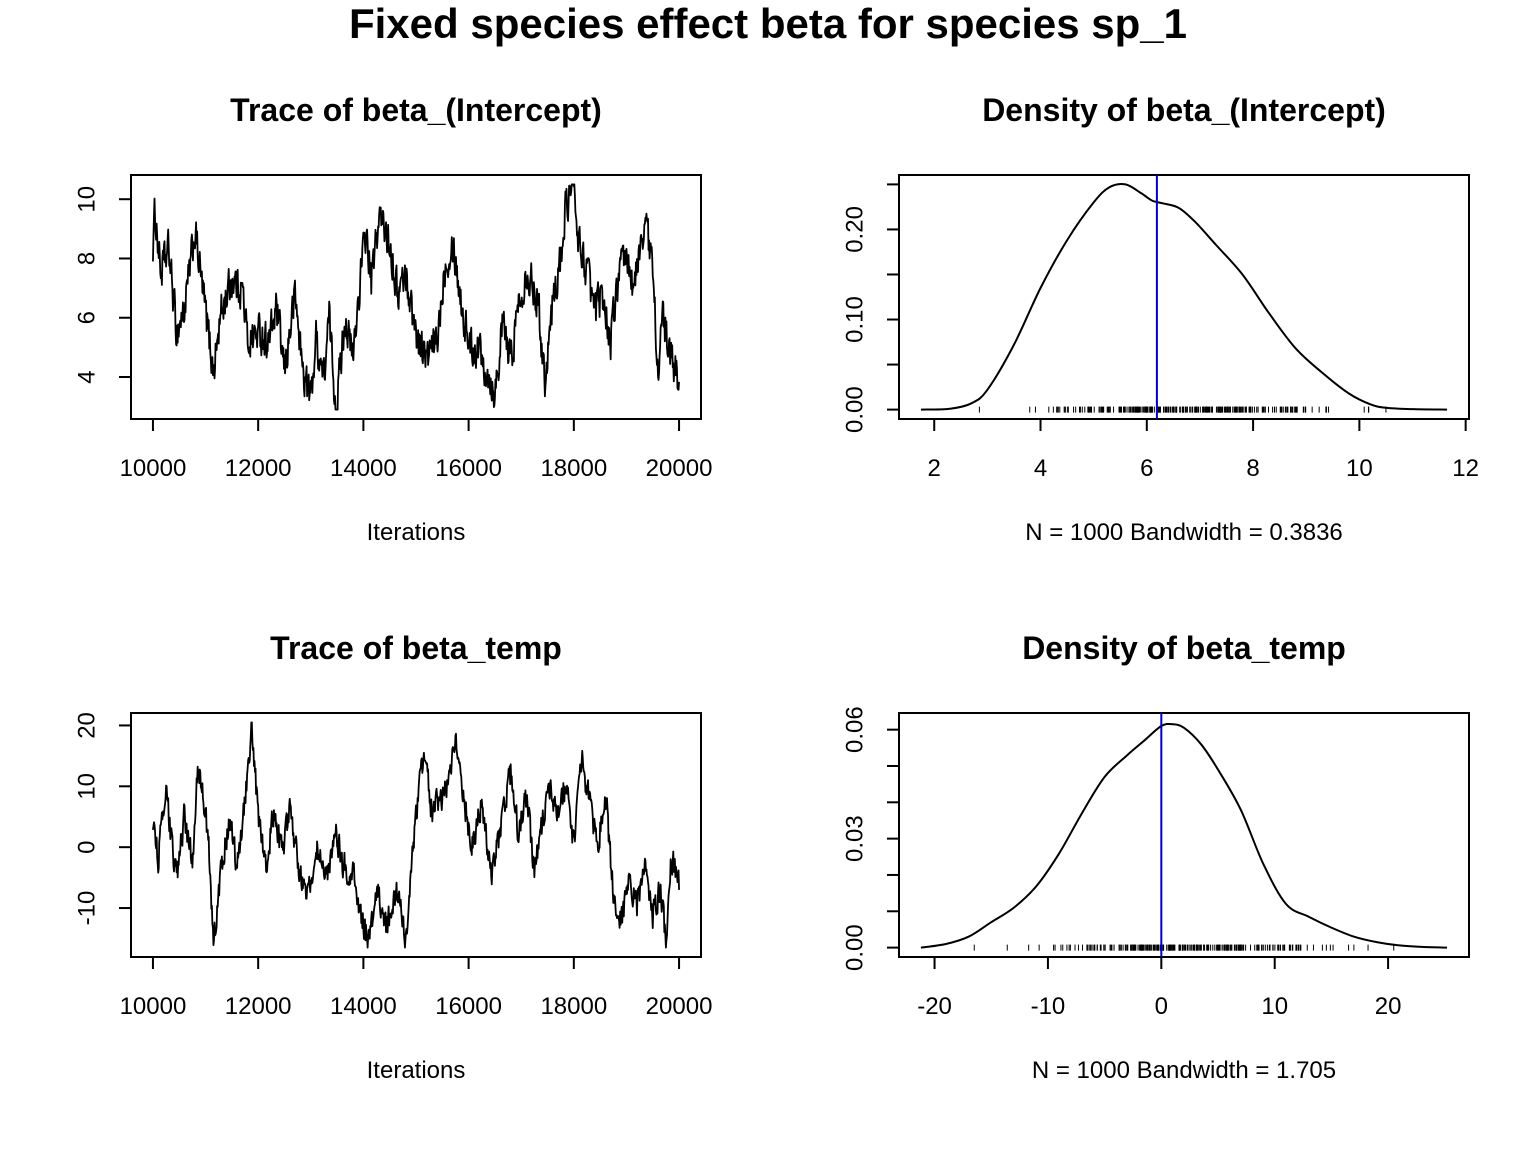 This screenshot has height=1152, width=1536. What do you see at coordinates (855, 838) in the screenshot?
I see `y-tick-label: 0.03` at bounding box center [855, 838].